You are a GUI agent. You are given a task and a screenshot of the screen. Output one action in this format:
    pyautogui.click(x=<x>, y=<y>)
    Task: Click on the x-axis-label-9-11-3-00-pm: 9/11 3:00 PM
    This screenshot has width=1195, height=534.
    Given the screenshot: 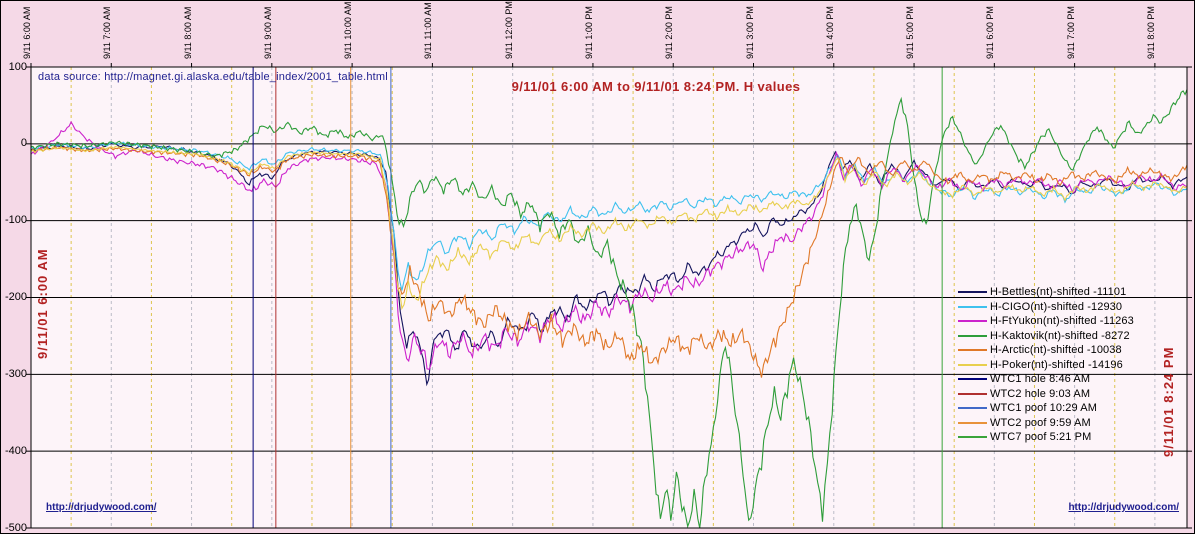 What is the action you would take?
    pyautogui.click(x=750, y=32)
    